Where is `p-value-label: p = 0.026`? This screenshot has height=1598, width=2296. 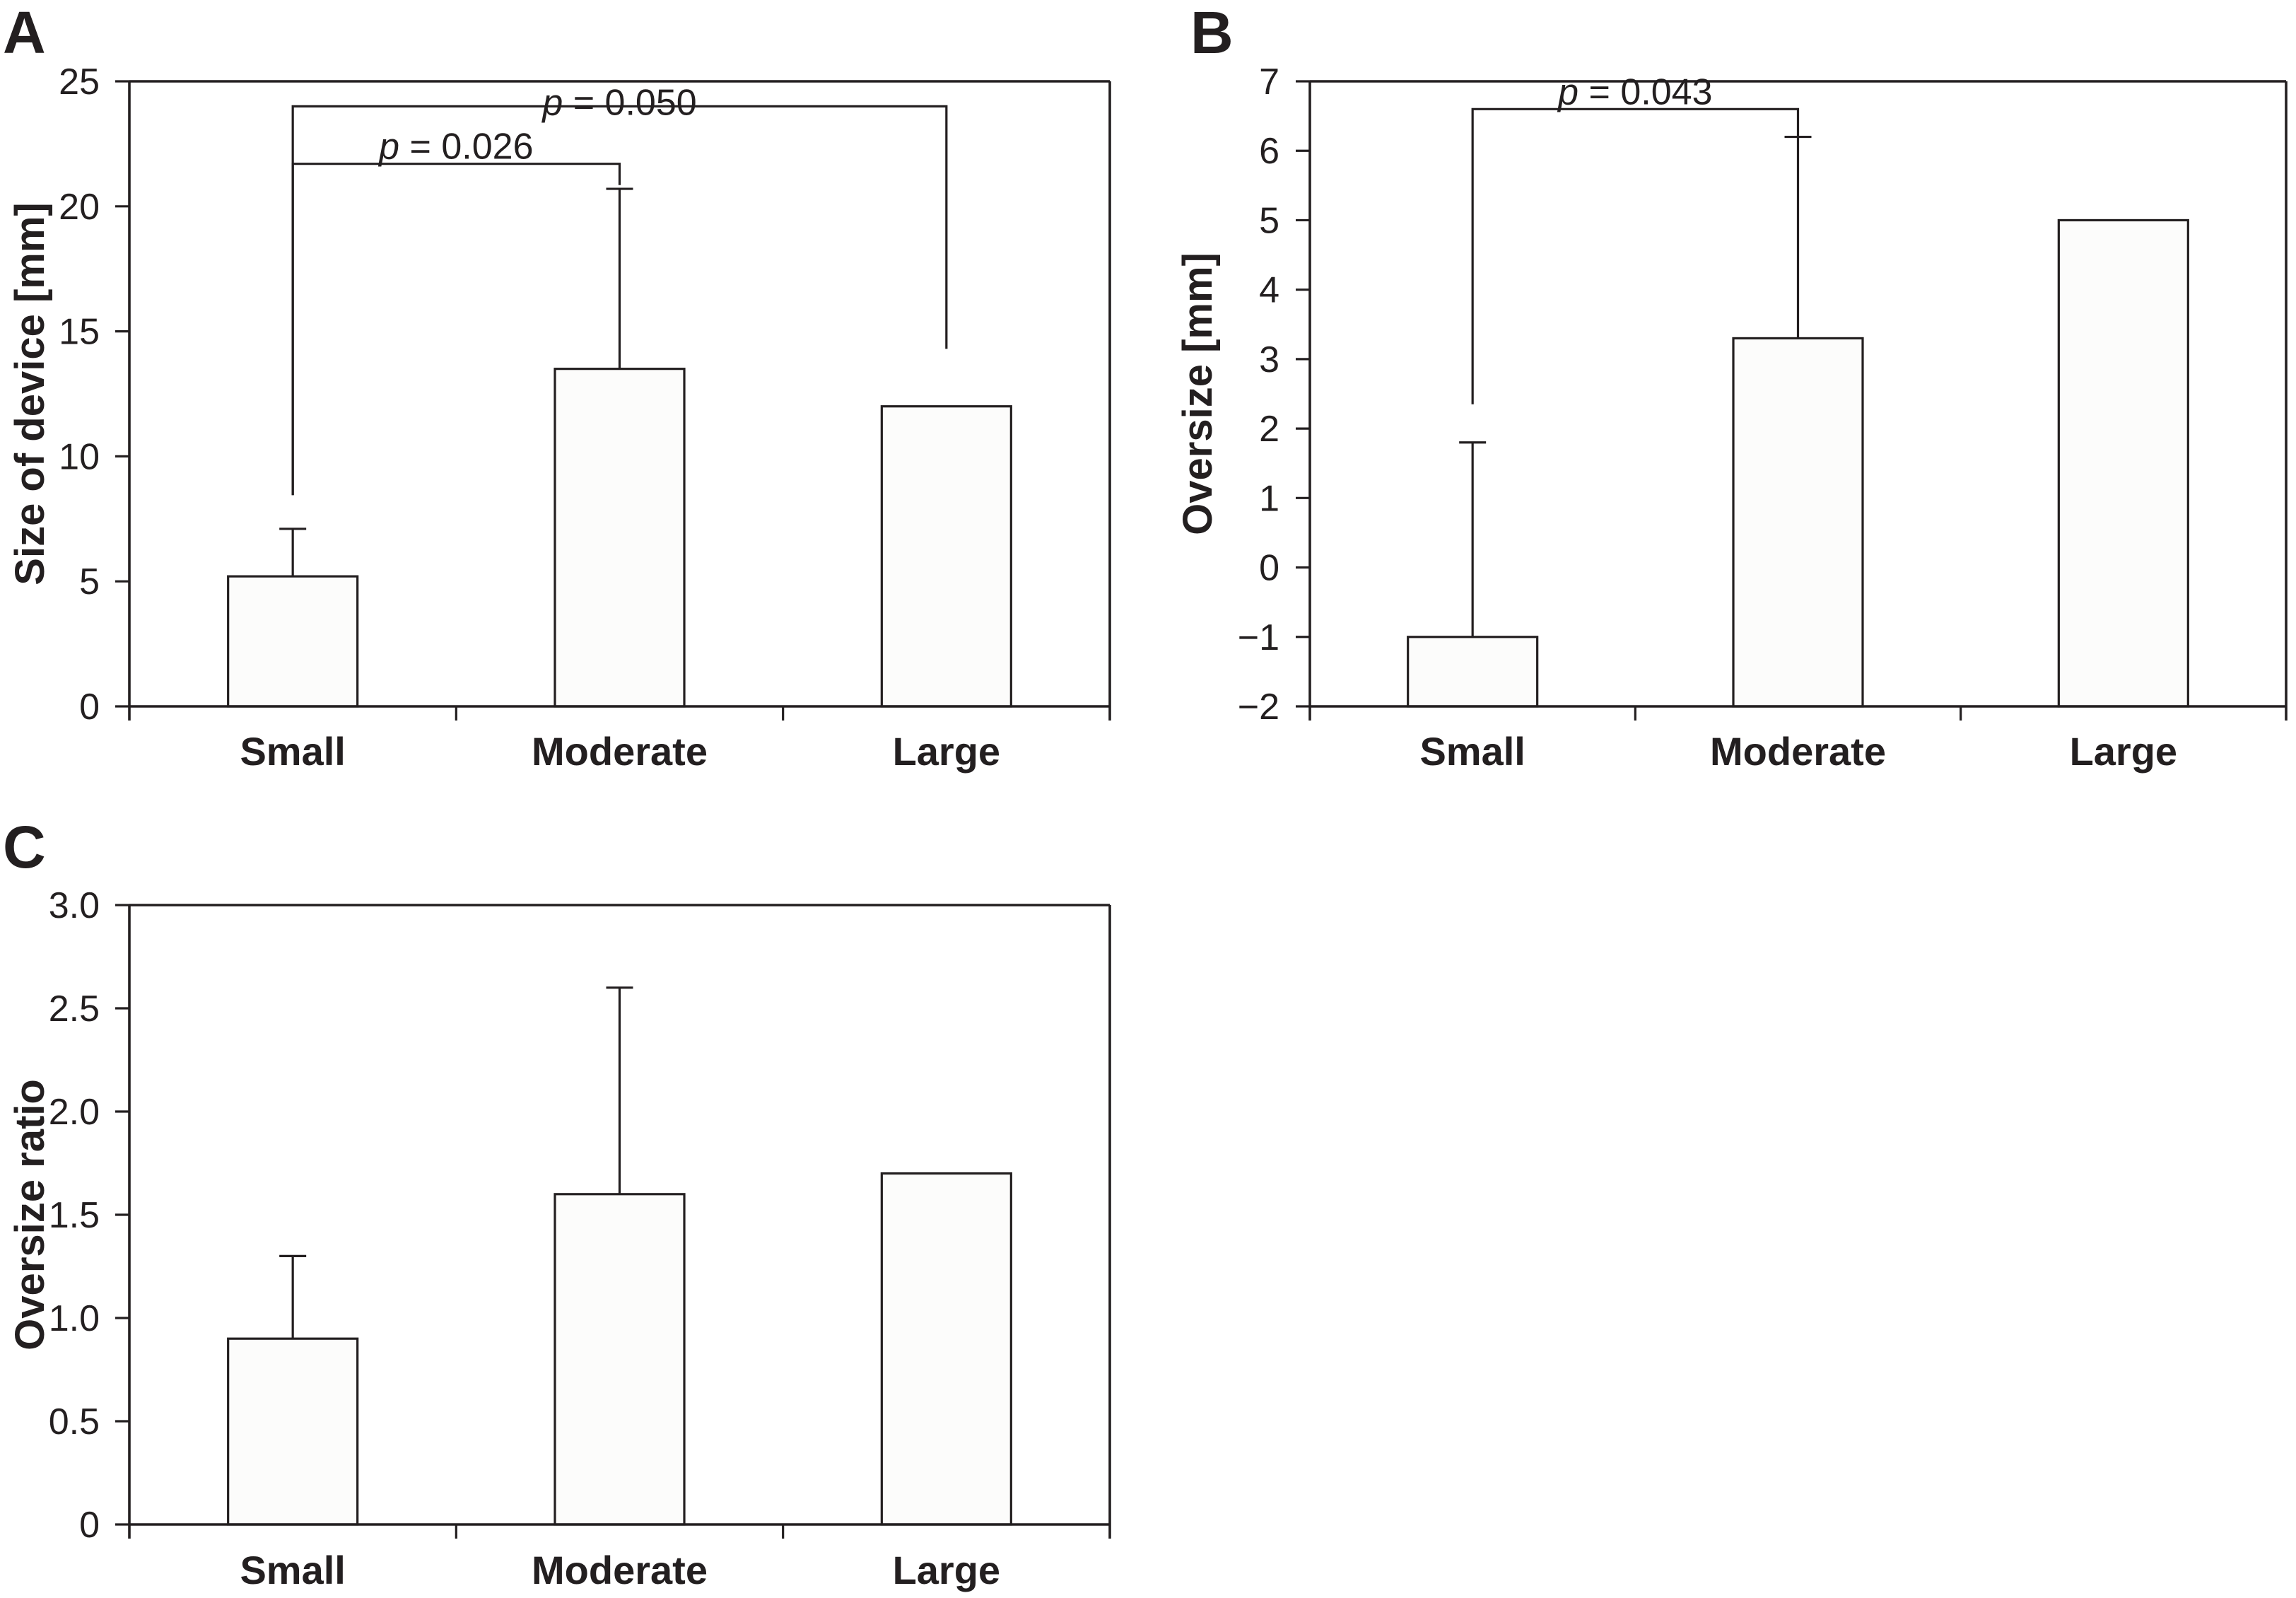
p-value-label: p = 0.026 is located at coordinates (455, 147).